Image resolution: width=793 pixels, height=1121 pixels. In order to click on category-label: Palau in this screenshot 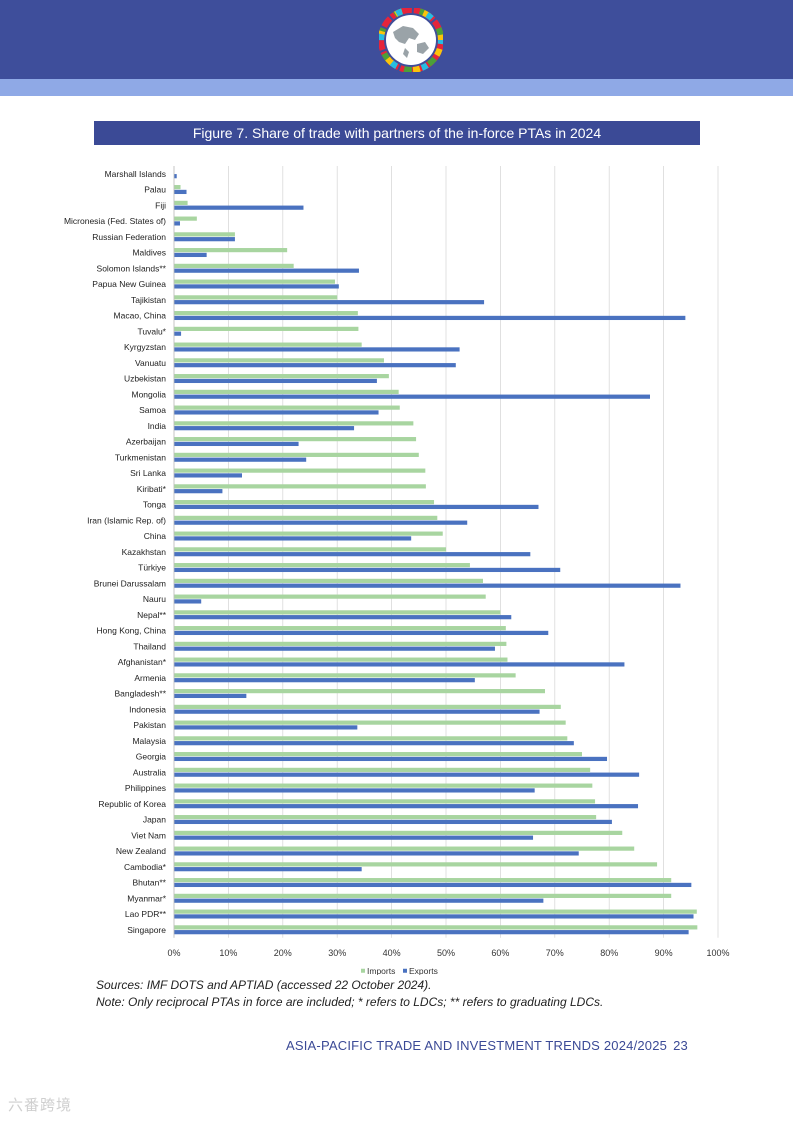, I will do `click(155, 190)`.